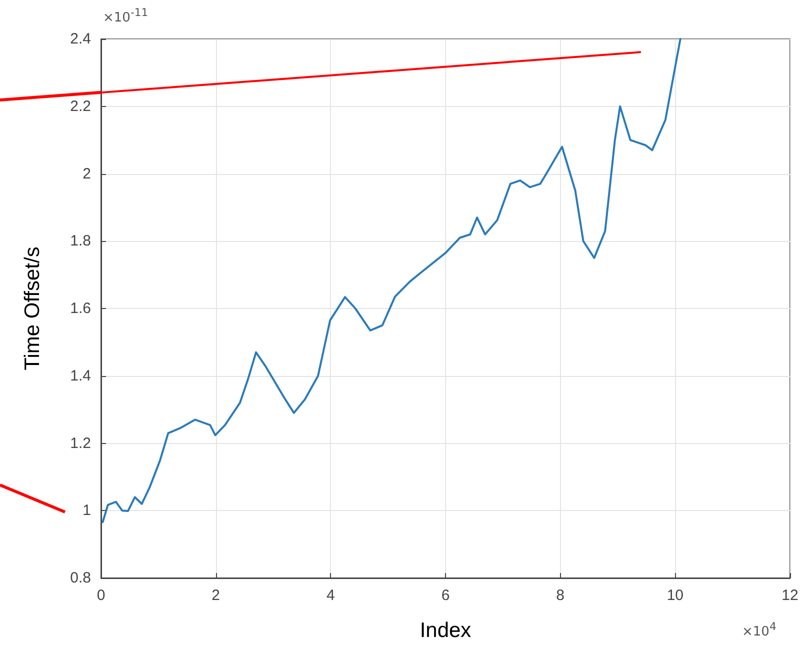 This screenshot has width=811, height=651. Describe the element at coordinates (216, 595) in the screenshot. I see `x-tick-label: 2` at that location.